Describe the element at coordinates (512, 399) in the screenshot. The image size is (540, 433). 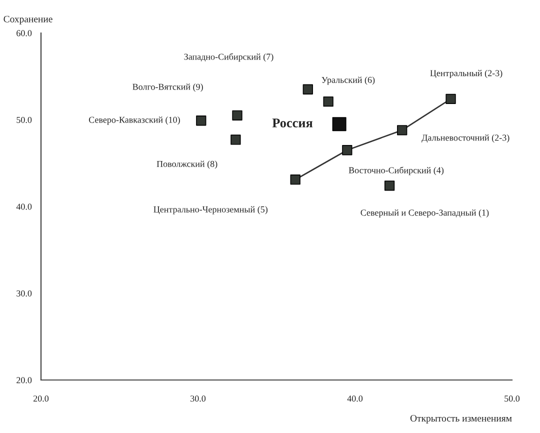
I see `x-tick-label: 50.0` at that location.